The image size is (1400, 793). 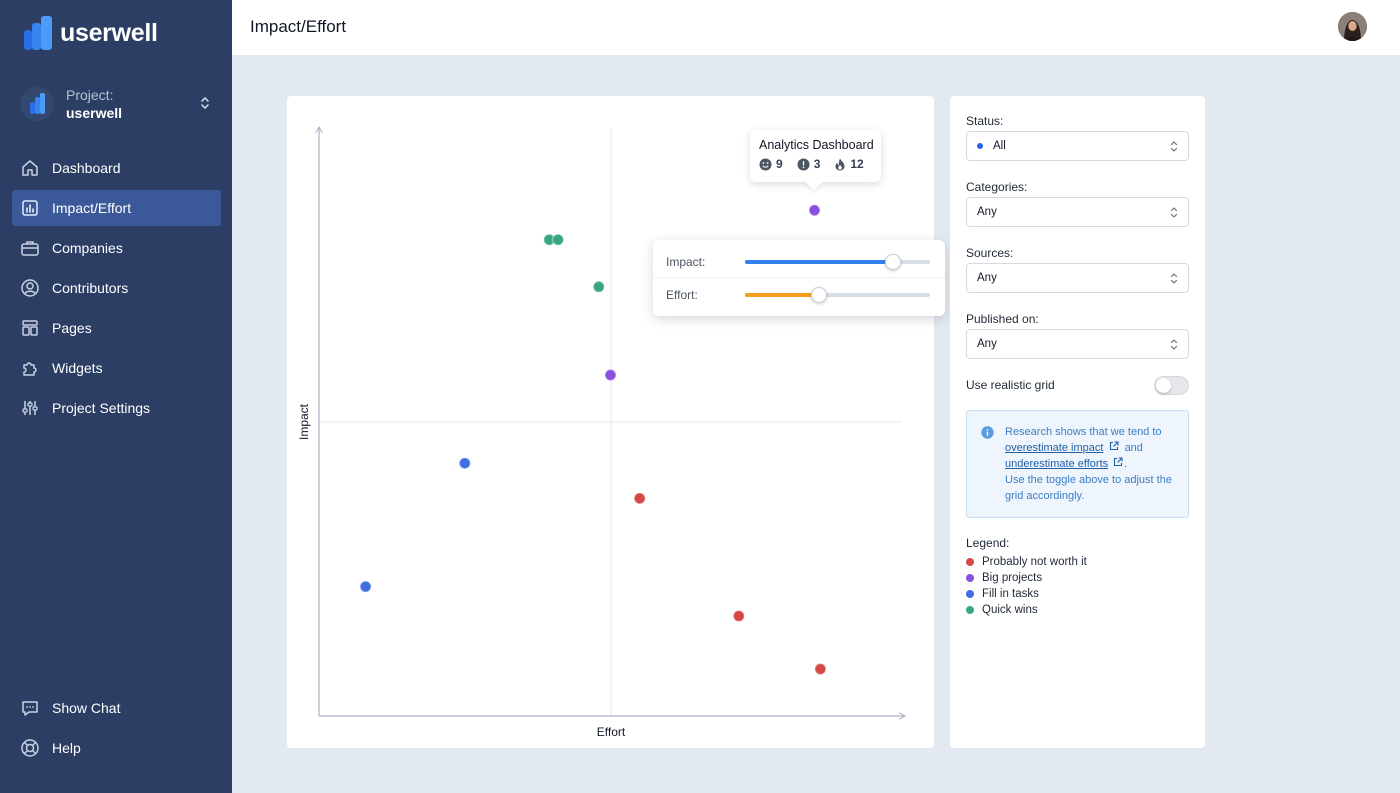 What do you see at coordinates (109, 32) in the screenshot?
I see `brand-name: userwell` at bounding box center [109, 32].